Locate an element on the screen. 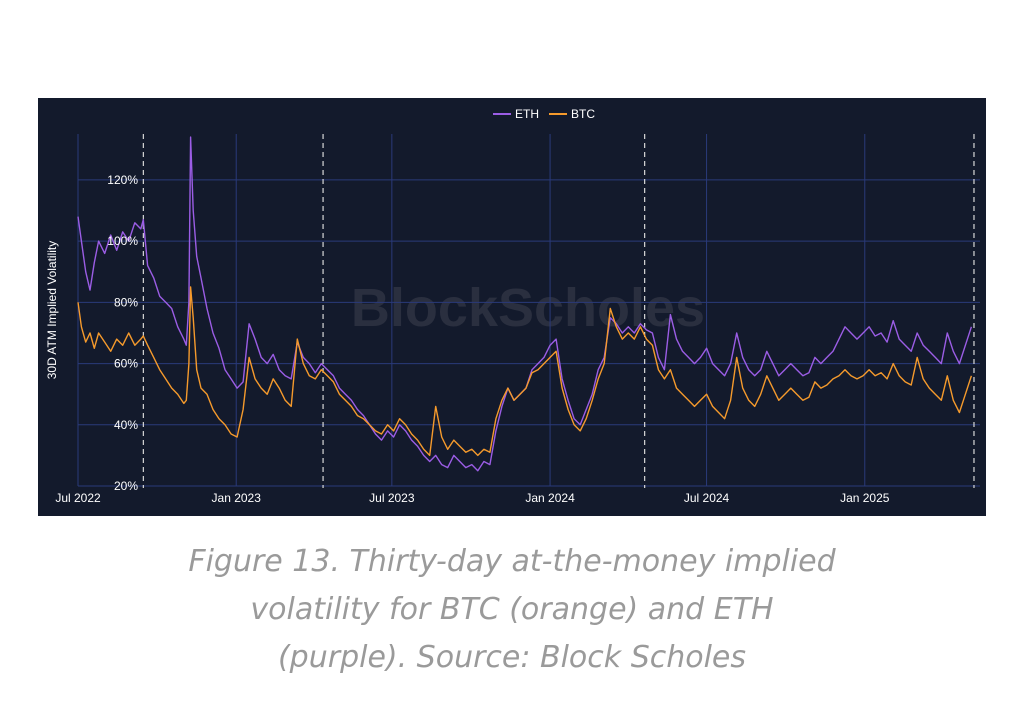 The width and height of the screenshot is (1024, 721). caption-line-2: volatility for BTC (orange) and ETH is located at coordinates (512, 609).